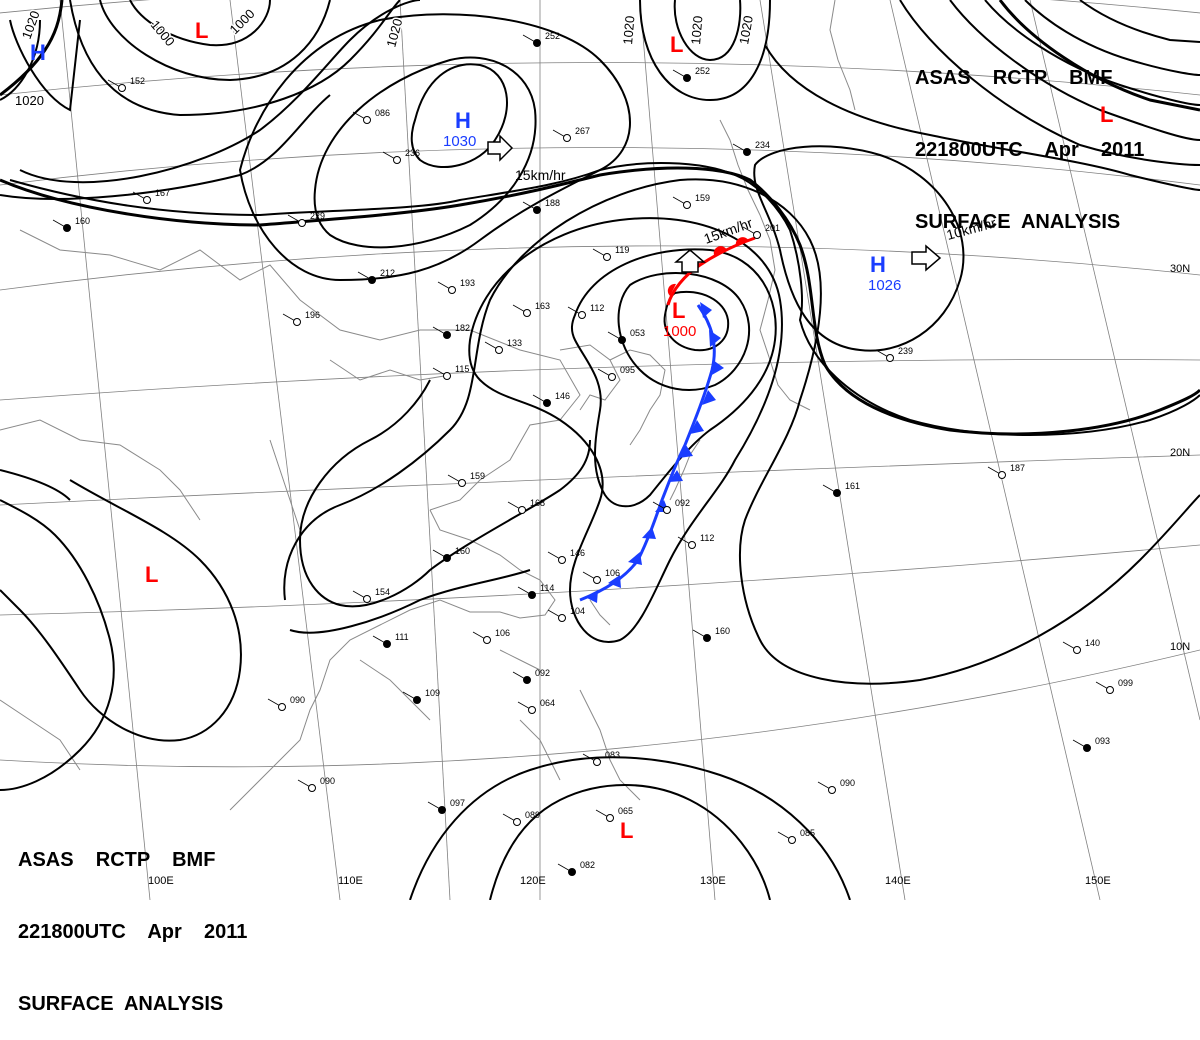 The height and width of the screenshot is (1040, 1200). Describe the element at coordinates (772, 228) in the screenshot. I see `station-pressure: 201` at that location.